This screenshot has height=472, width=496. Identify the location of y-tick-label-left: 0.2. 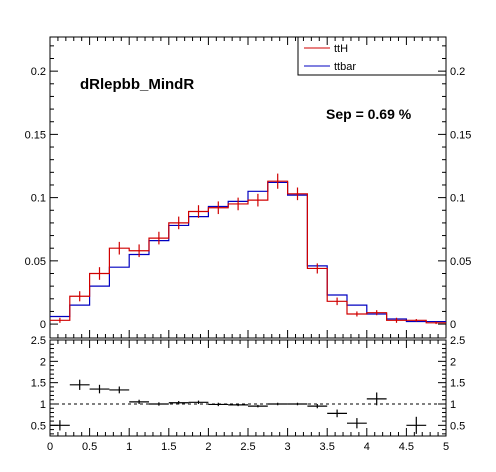
(38, 72).